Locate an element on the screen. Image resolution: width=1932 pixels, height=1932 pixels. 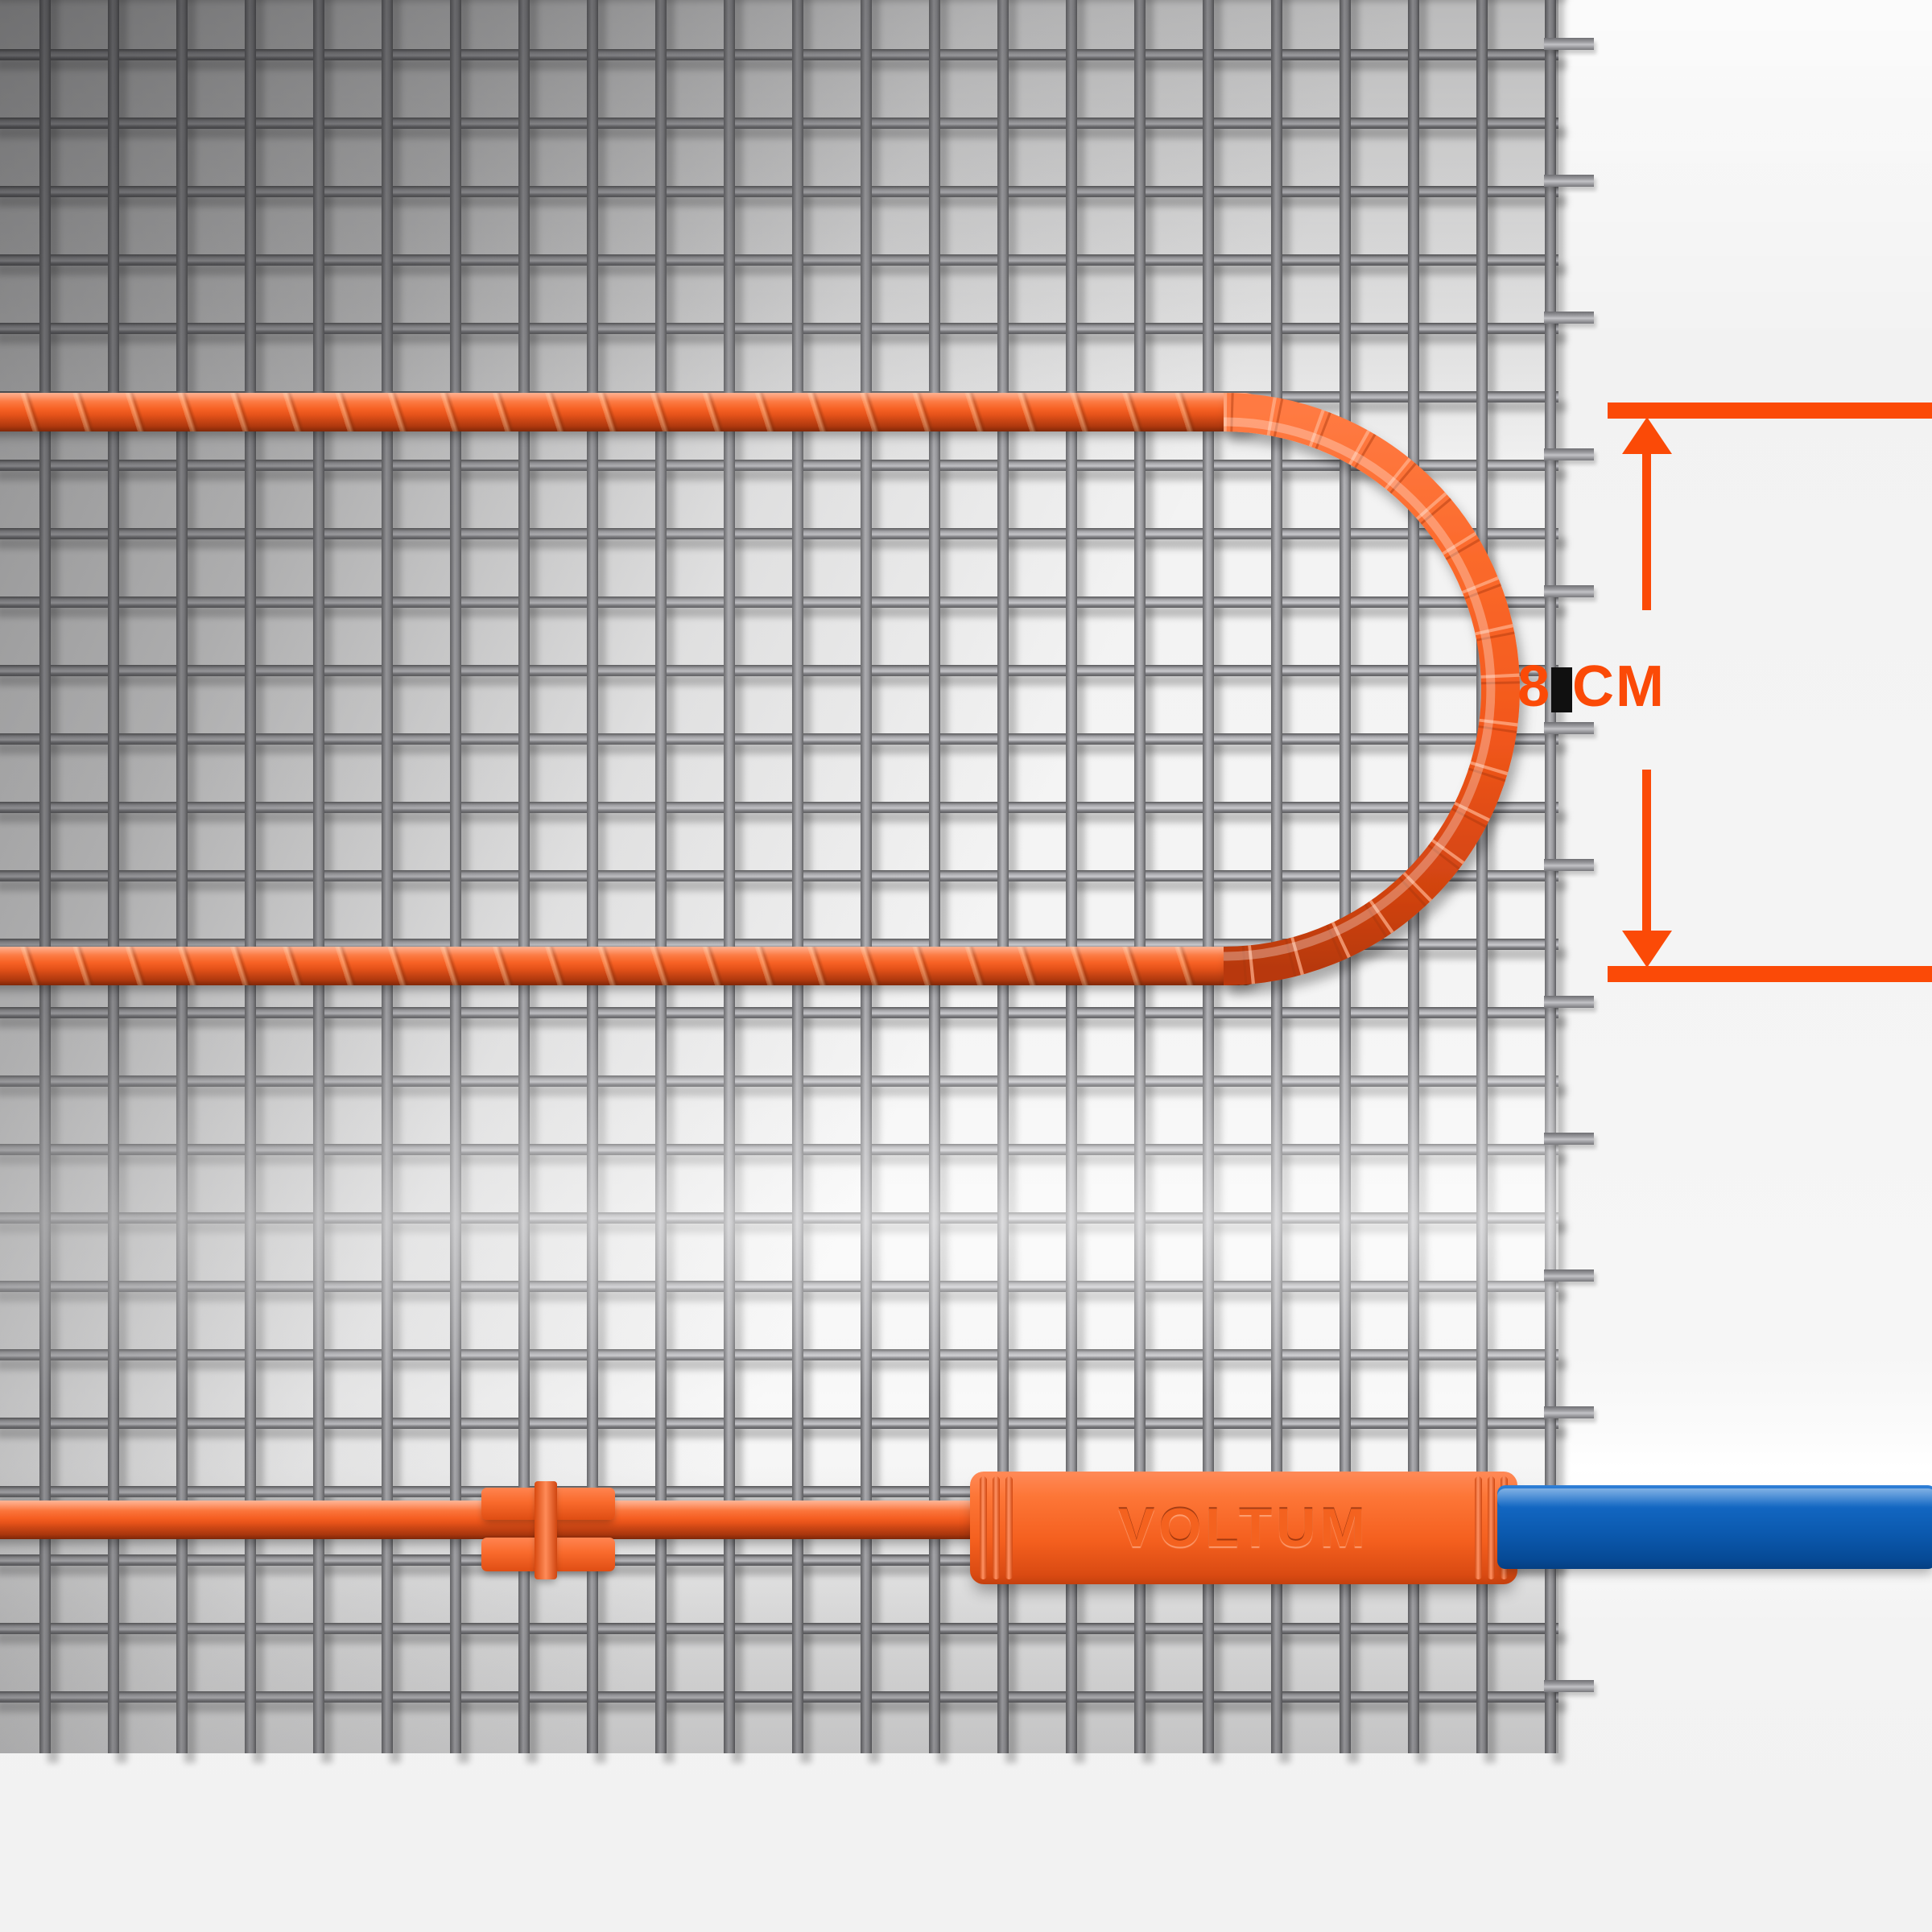
power-lead-cable is located at coordinates (1714, 1527).